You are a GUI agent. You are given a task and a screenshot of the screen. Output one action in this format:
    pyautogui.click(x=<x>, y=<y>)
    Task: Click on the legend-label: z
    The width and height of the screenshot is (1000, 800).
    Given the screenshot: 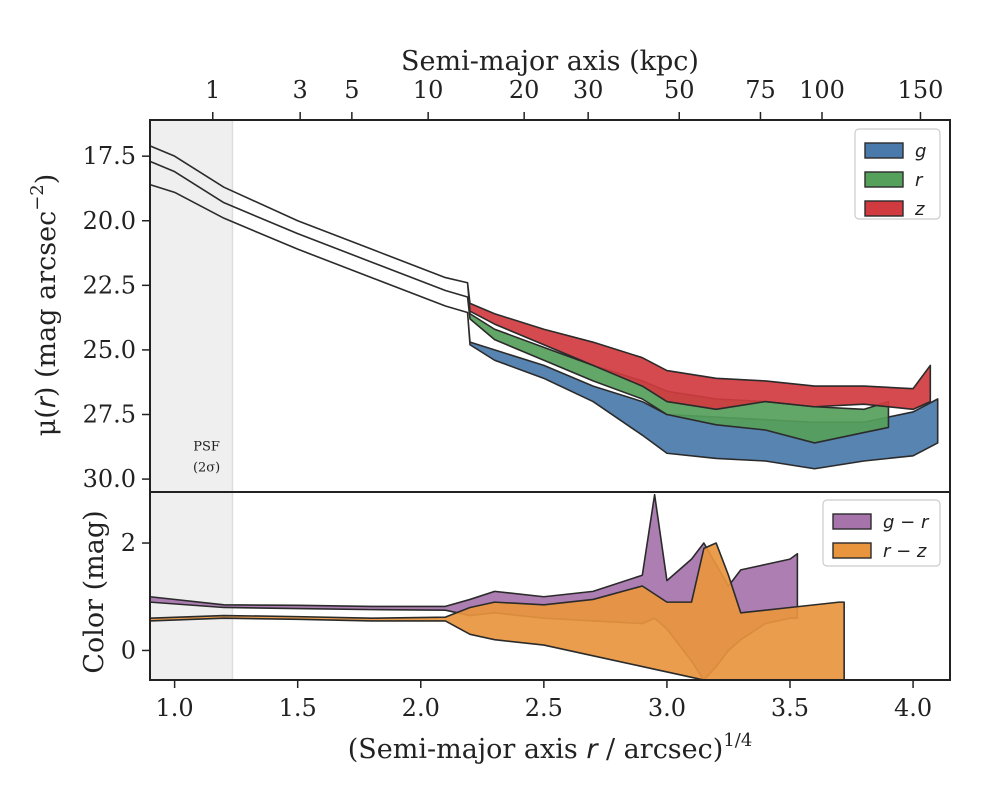 What is the action you would take?
    pyautogui.click(x=919, y=209)
    